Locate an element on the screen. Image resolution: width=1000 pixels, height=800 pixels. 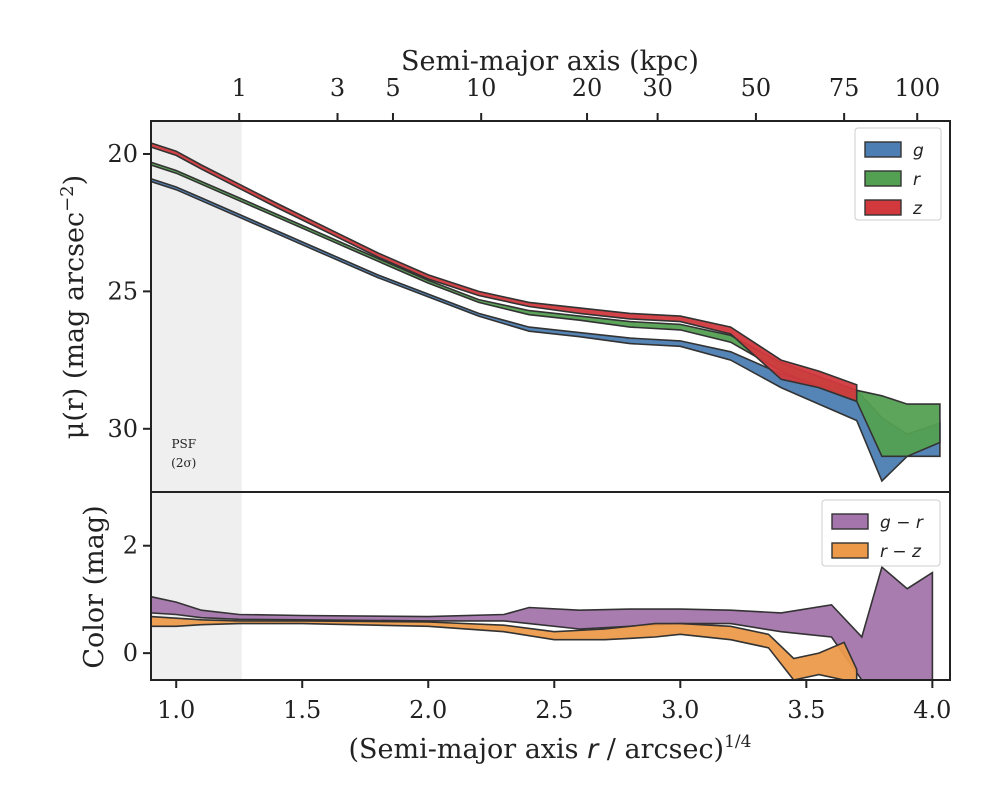
y-tick-label: 25 is located at coordinates (122, 291).